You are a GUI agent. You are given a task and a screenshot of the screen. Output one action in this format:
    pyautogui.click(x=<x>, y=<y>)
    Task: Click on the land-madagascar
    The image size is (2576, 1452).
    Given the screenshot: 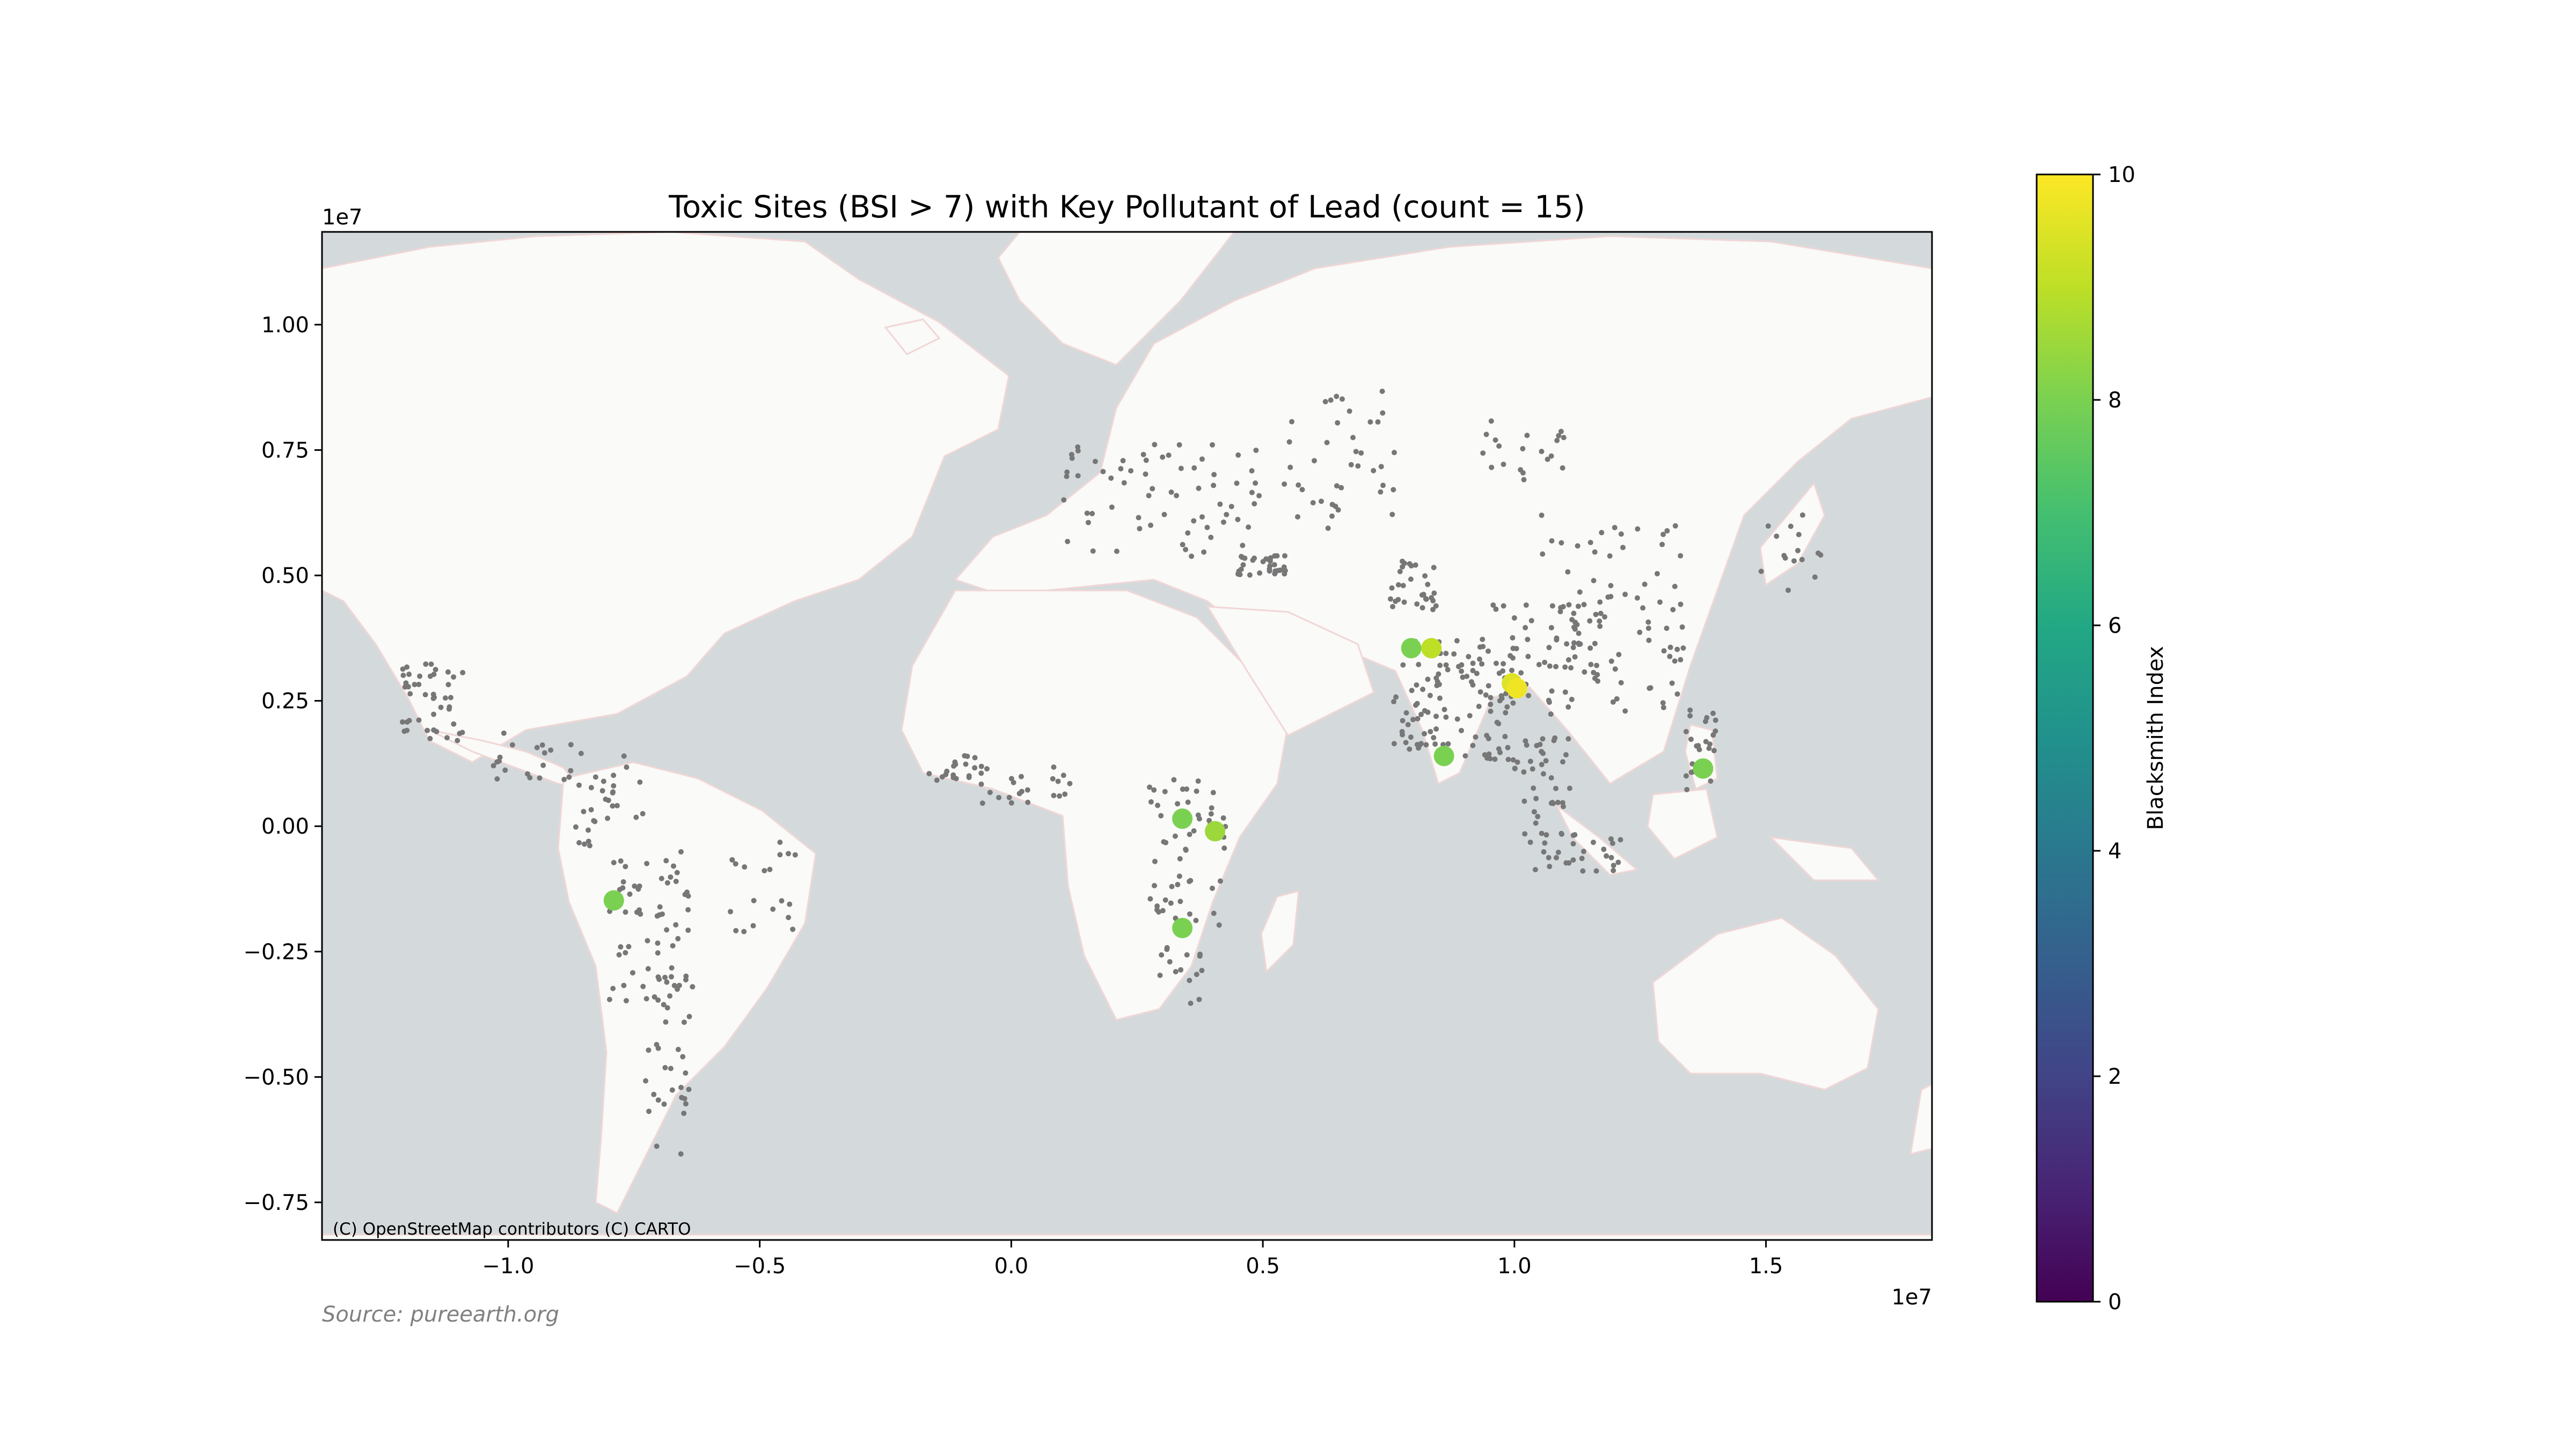 What is the action you would take?
    pyautogui.click(x=1280, y=932)
    